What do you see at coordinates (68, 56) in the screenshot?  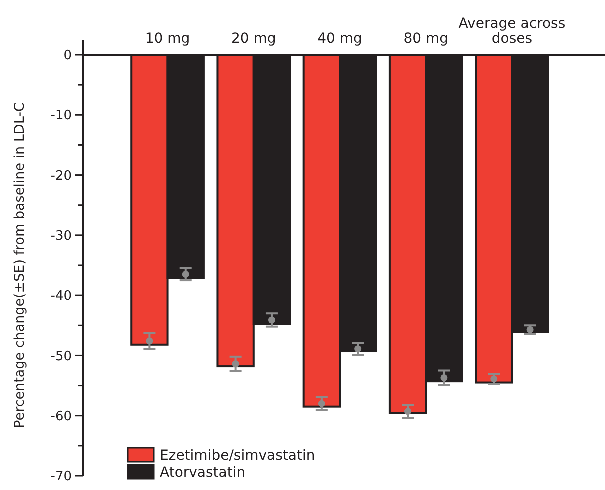 I see `y-tick-label: 0` at bounding box center [68, 56].